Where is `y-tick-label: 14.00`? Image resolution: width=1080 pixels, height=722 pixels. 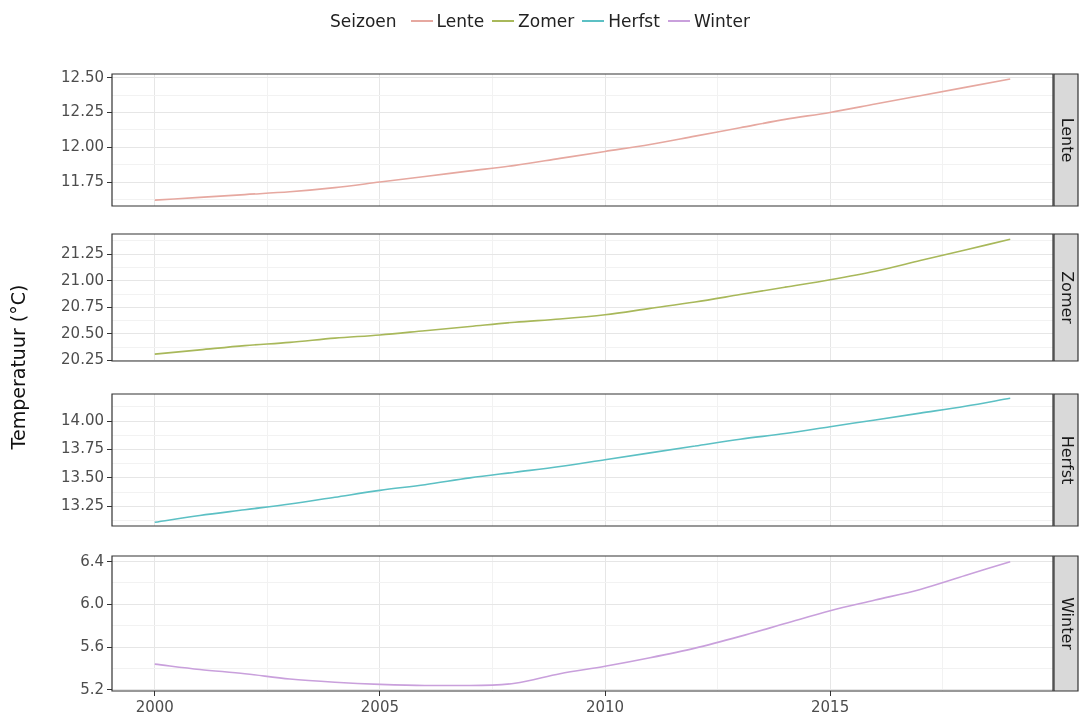
y-tick-label: 14.00 is located at coordinates (82, 419).